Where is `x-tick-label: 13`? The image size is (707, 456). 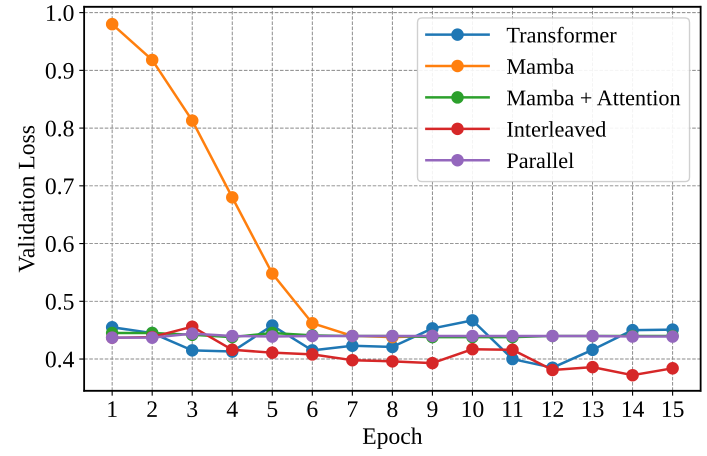 x-tick-label: 13 is located at coordinates (593, 409).